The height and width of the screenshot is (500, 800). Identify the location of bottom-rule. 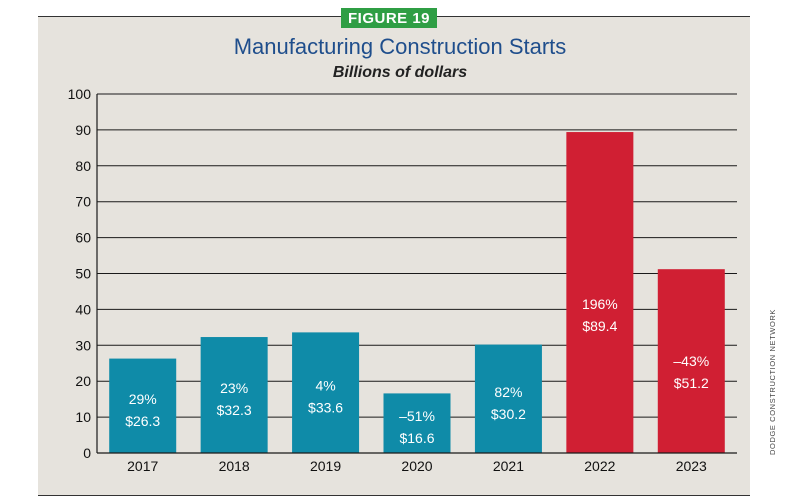
(394, 495).